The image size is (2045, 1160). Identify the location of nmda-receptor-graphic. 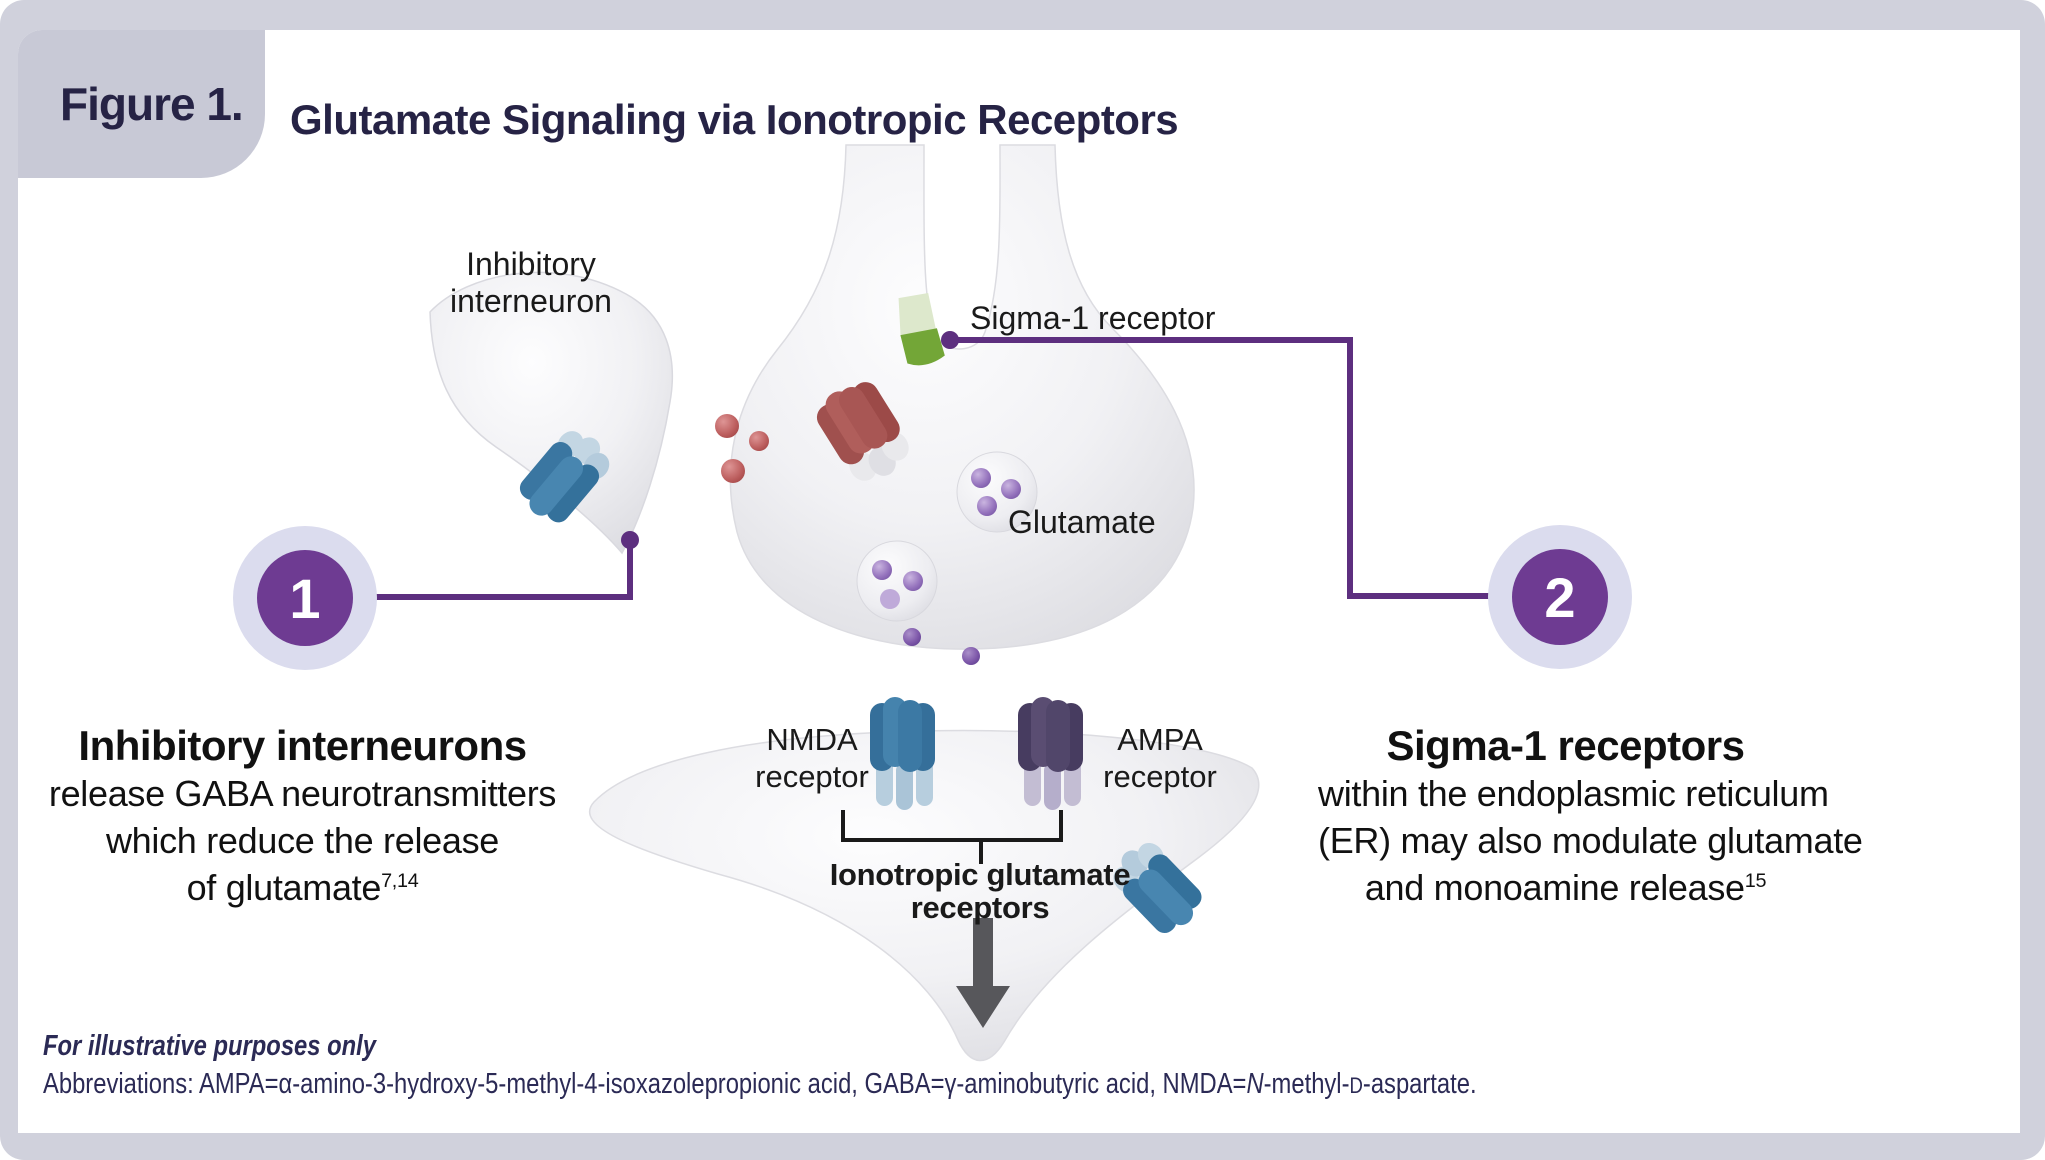
(902, 753).